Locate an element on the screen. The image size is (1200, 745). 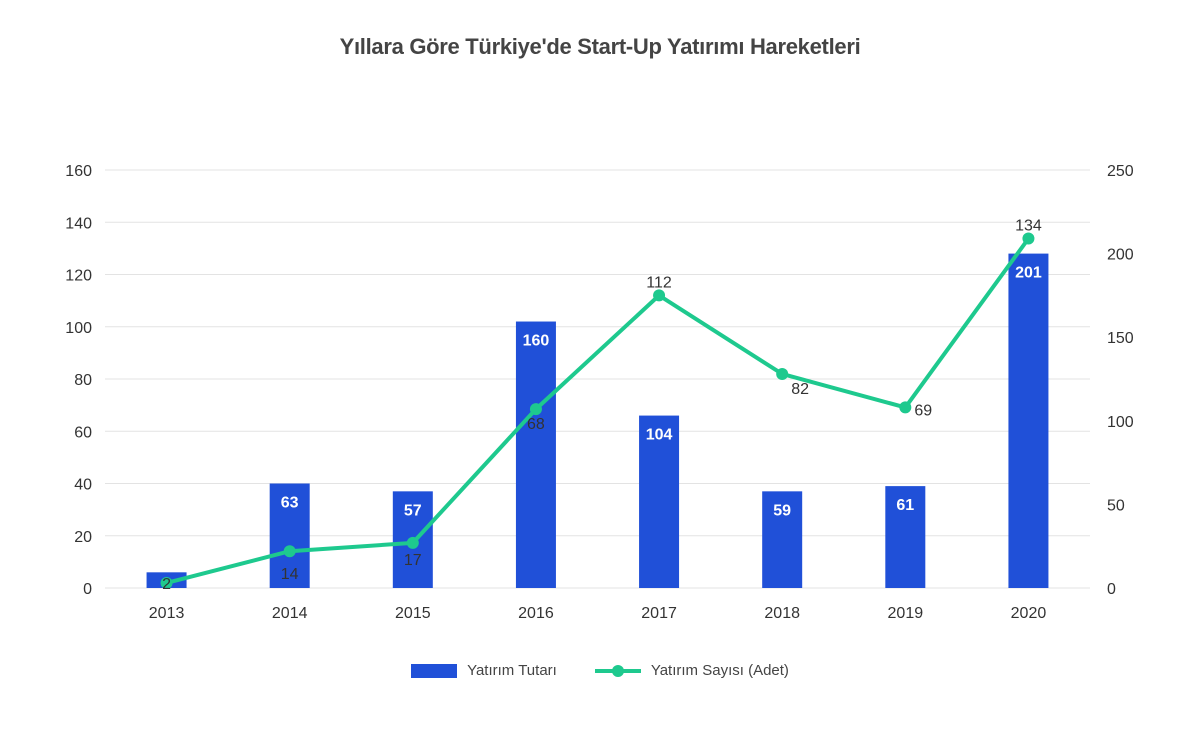
line-data-label: 68 is located at coordinates (536, 424).